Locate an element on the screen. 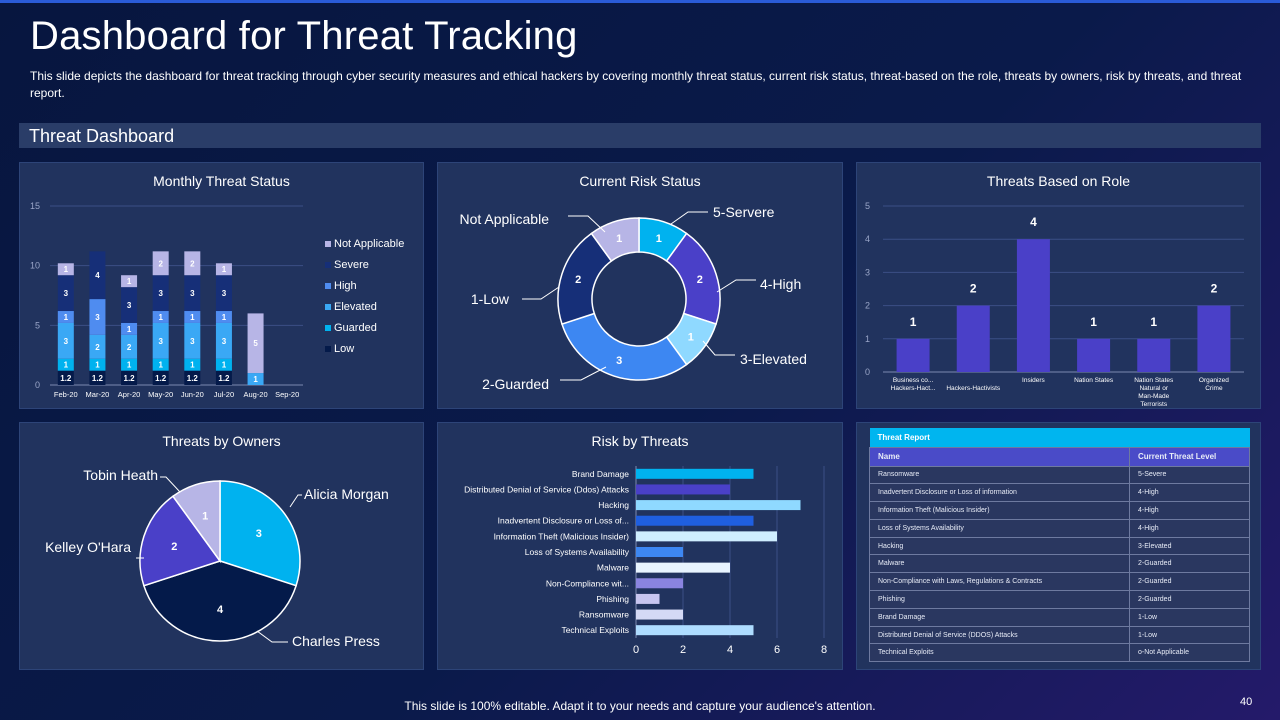  data-label: 4 is located at coordinates (97, 275).